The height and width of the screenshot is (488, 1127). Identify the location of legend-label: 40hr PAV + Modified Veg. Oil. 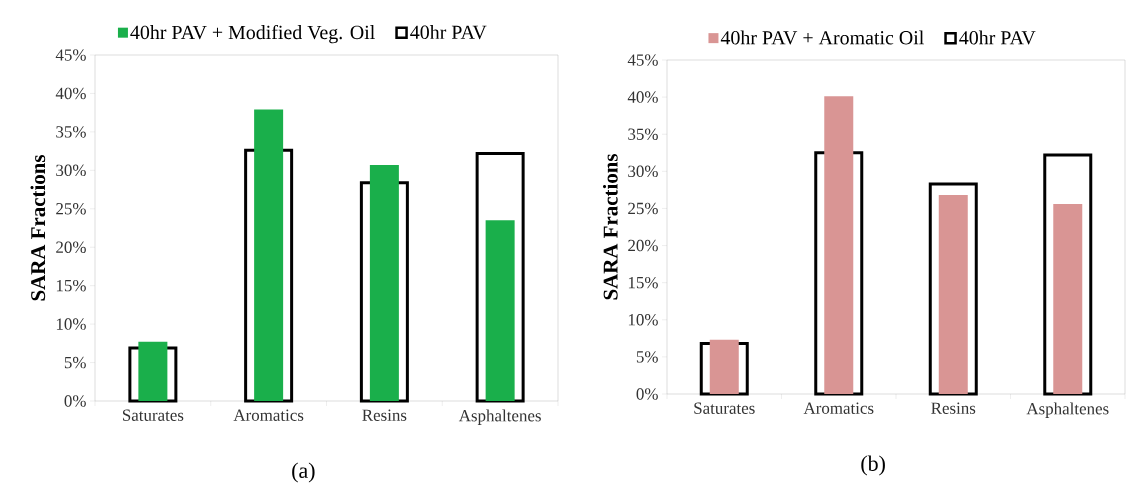
(252, 34).